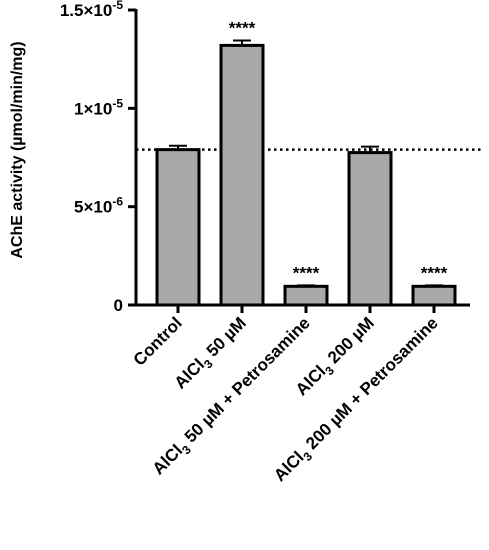  What do you see at coordinates (98, 206) in the screenshot?
I see `y-tick-label: 5×10⁻⁶` at bounding box center [98, 206].